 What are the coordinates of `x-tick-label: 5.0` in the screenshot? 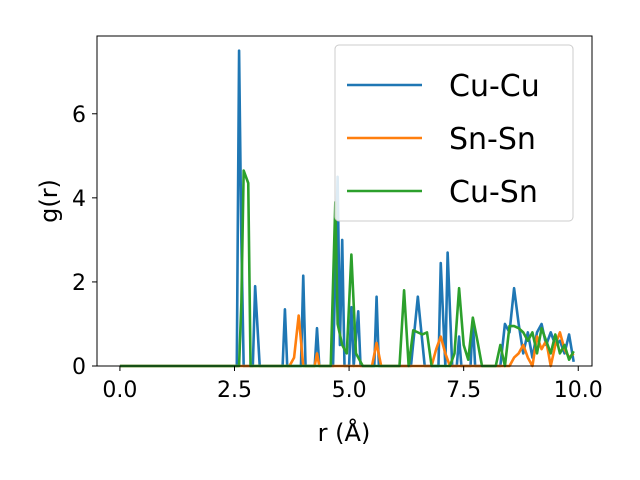 It's located at (349, 390).